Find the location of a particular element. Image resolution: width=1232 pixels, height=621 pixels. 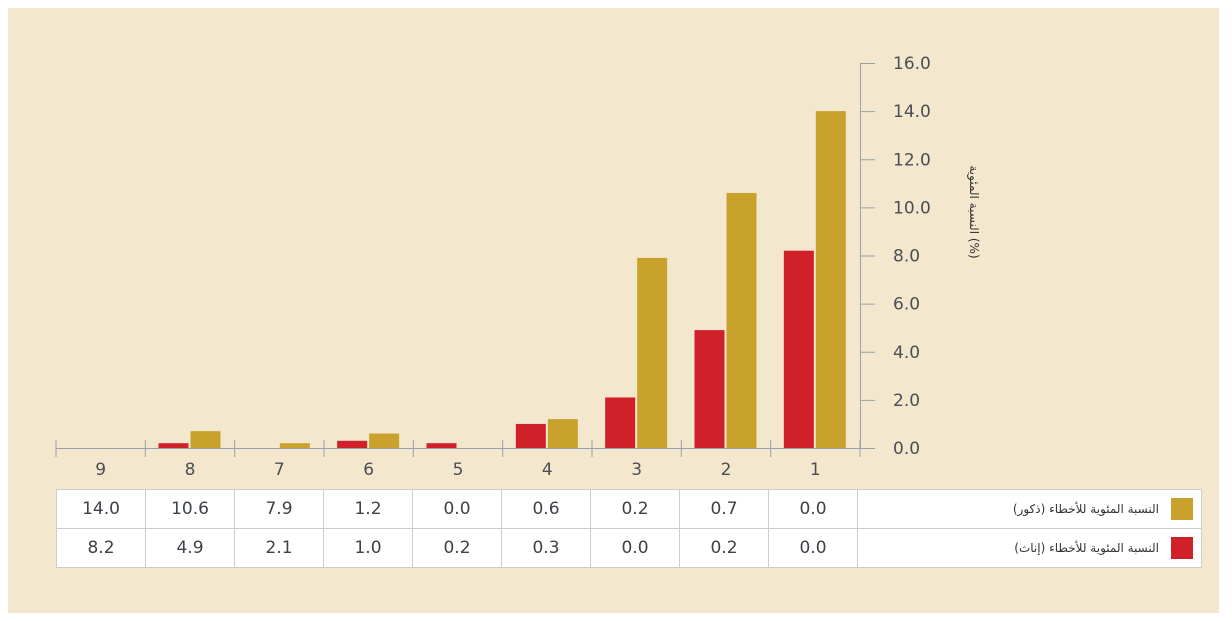

table-cell: 0.6 is located at coordinates (546, 509).